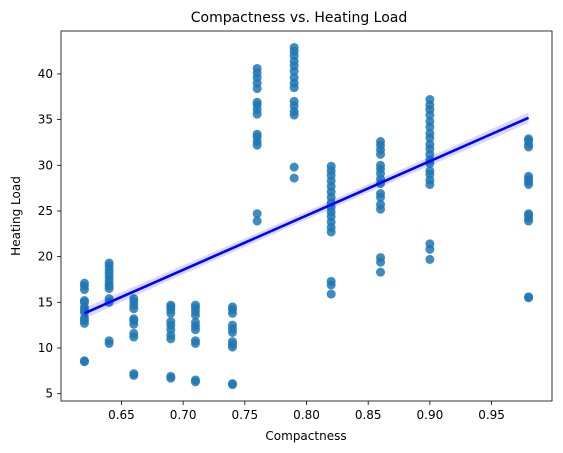 The image size is (563, 453). Describe the element at coordinates (183, 415) in the screenshot. I see `x-tick-label: 0.70` at that location.